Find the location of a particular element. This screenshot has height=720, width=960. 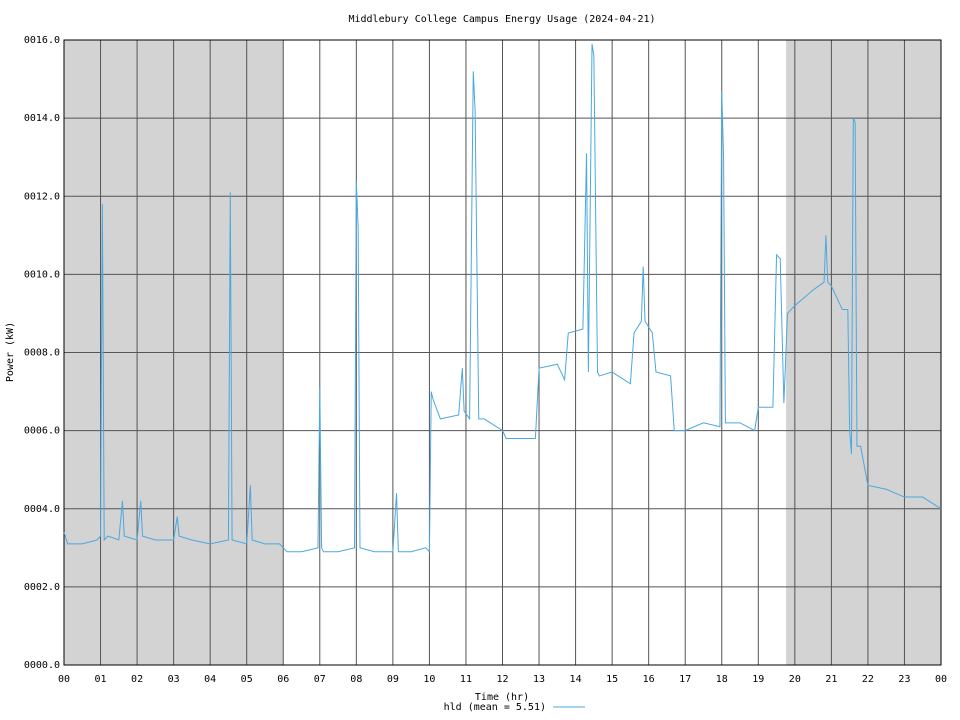

y-tick-label: 0010.0 is located at coordinates (42, 274).